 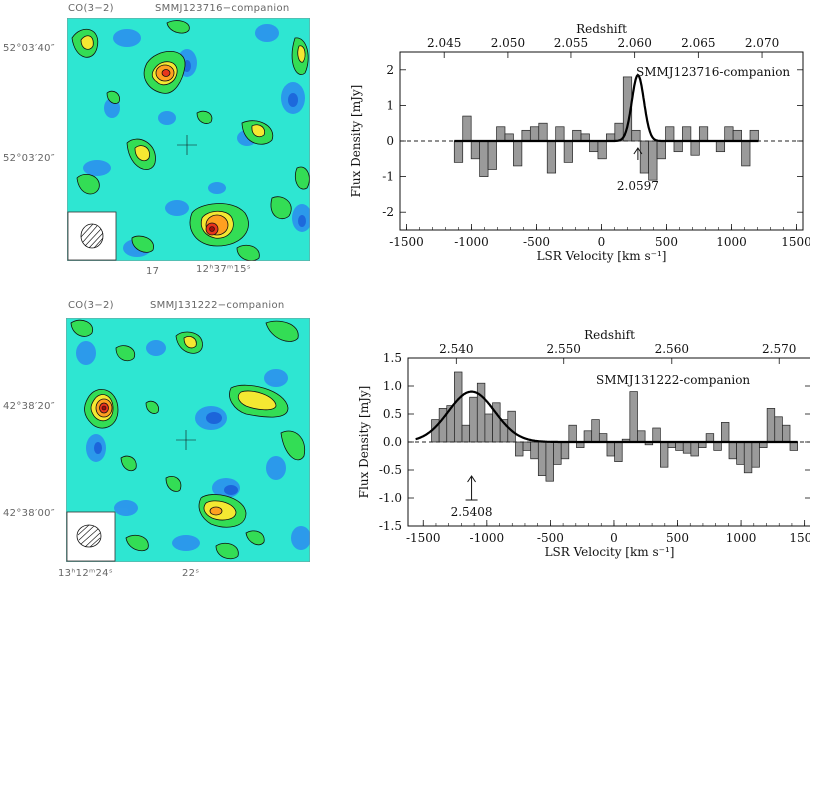 I want to click on map2-line-label: CO(3−2), so click(x=91, y=305).